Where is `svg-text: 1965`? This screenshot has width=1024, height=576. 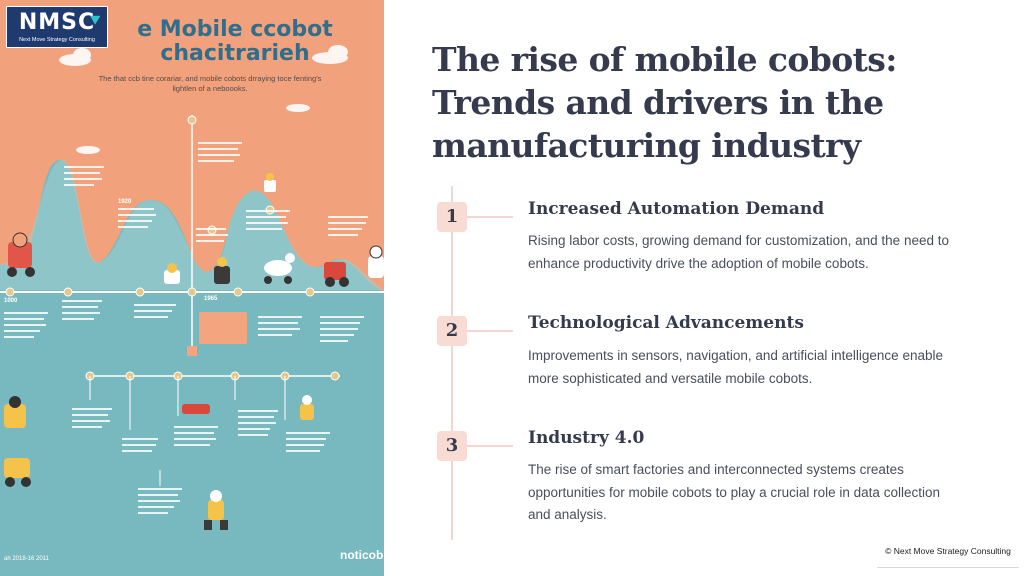
svg-text: 1965 is located at coordinates (211, 299).